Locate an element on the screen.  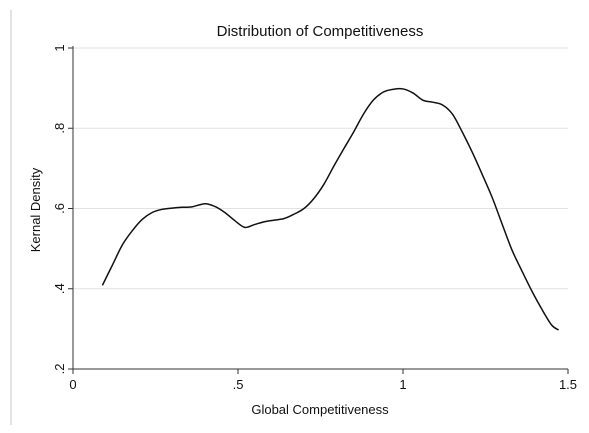
y-axis-label: Kernal Density is located at coordinates (35, 209).